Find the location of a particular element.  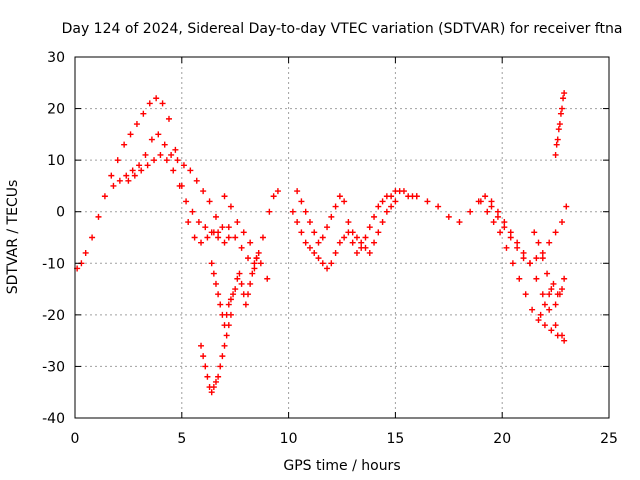

series-trace-b is located at coordinates (171, 186).